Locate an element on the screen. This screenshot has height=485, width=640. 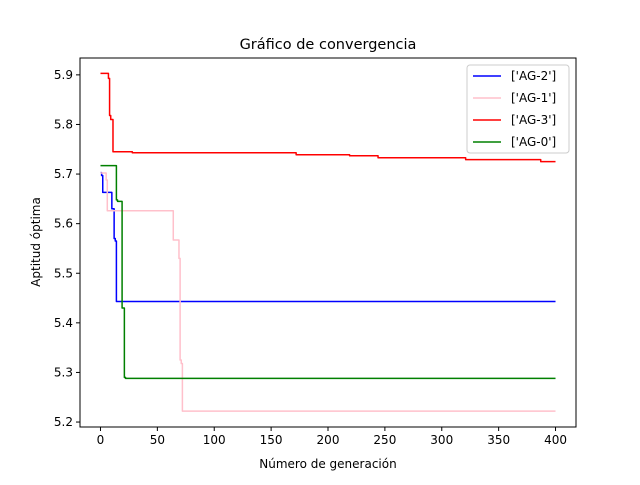
y-tick-label: 5.2 is located at coordinates (63, 422).